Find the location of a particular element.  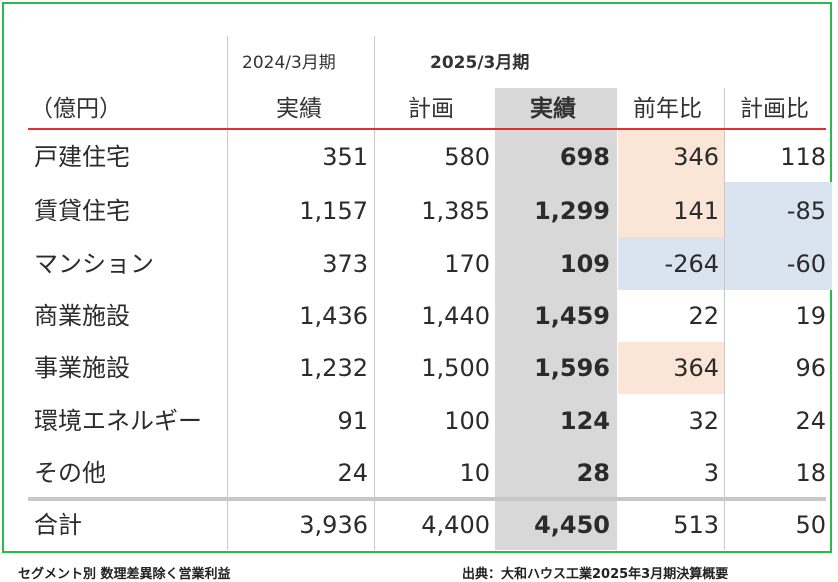

table-row-value: 1,232 is located at coordinates (333, 368).